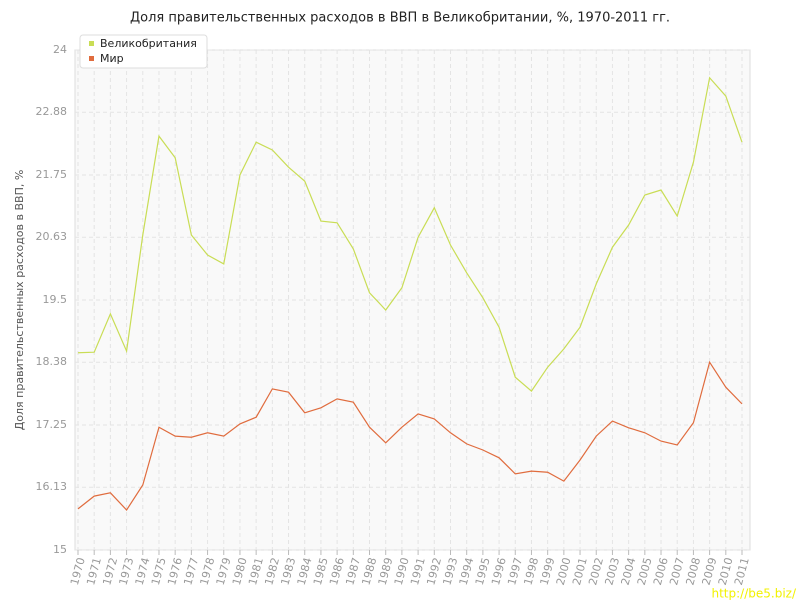 This screenshot has width=800, height=600. What do you see at coordinates (52, 361) in the screenshot?
I see `y-tick-label: 18.38` at bounding box center [52, 361].